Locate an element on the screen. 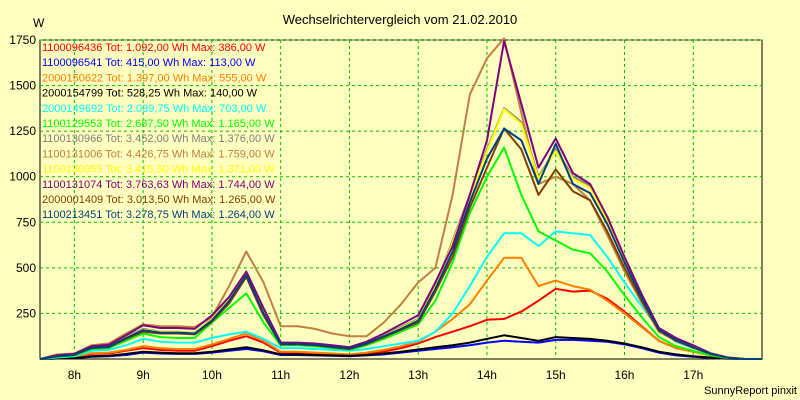 This screenshot has height=400, width=800. y-tick-label: 750 is located at coordinates (26, 222).